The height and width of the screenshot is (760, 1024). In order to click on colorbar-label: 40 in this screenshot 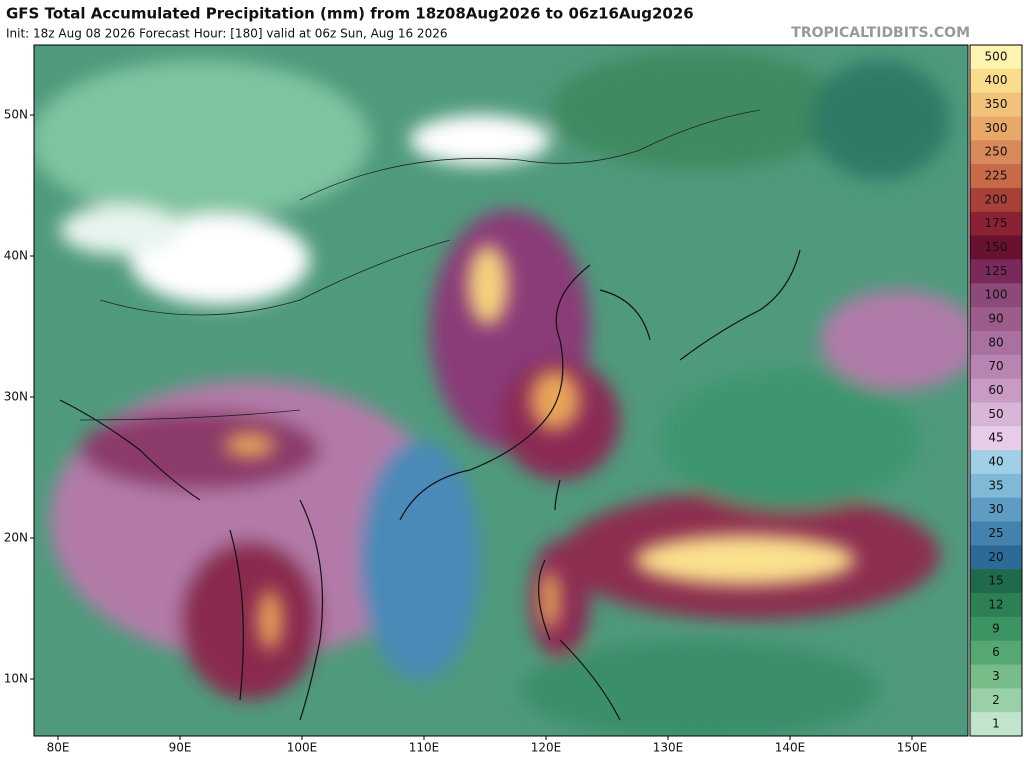, I will do `click(995, 461)`.